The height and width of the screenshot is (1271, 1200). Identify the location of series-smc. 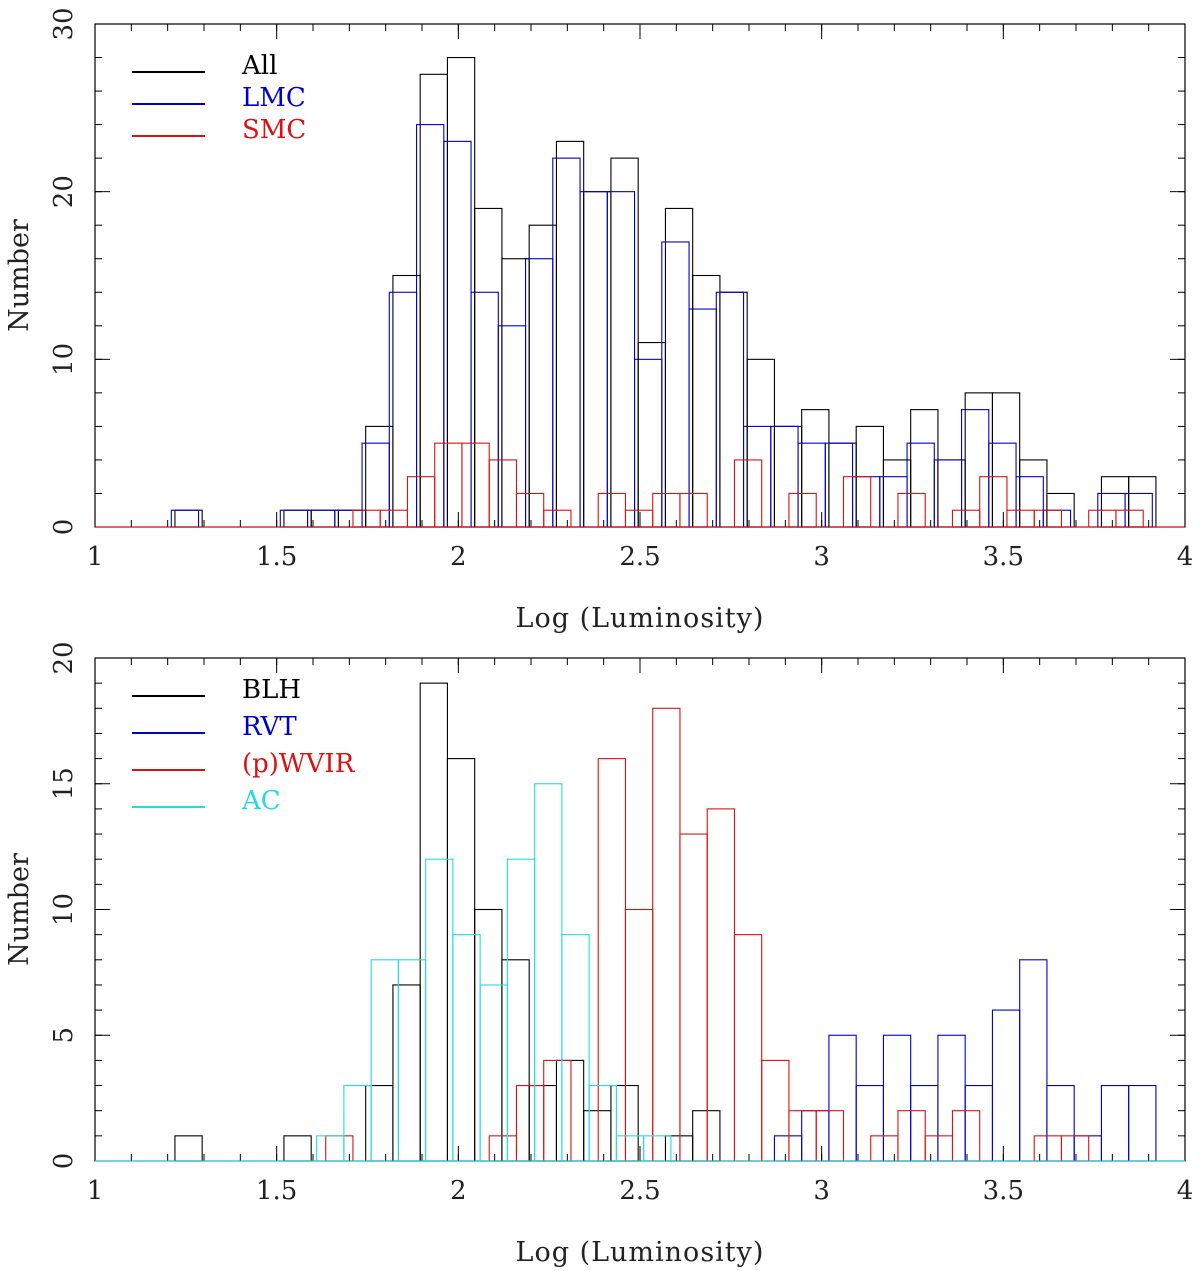
(640, 485).